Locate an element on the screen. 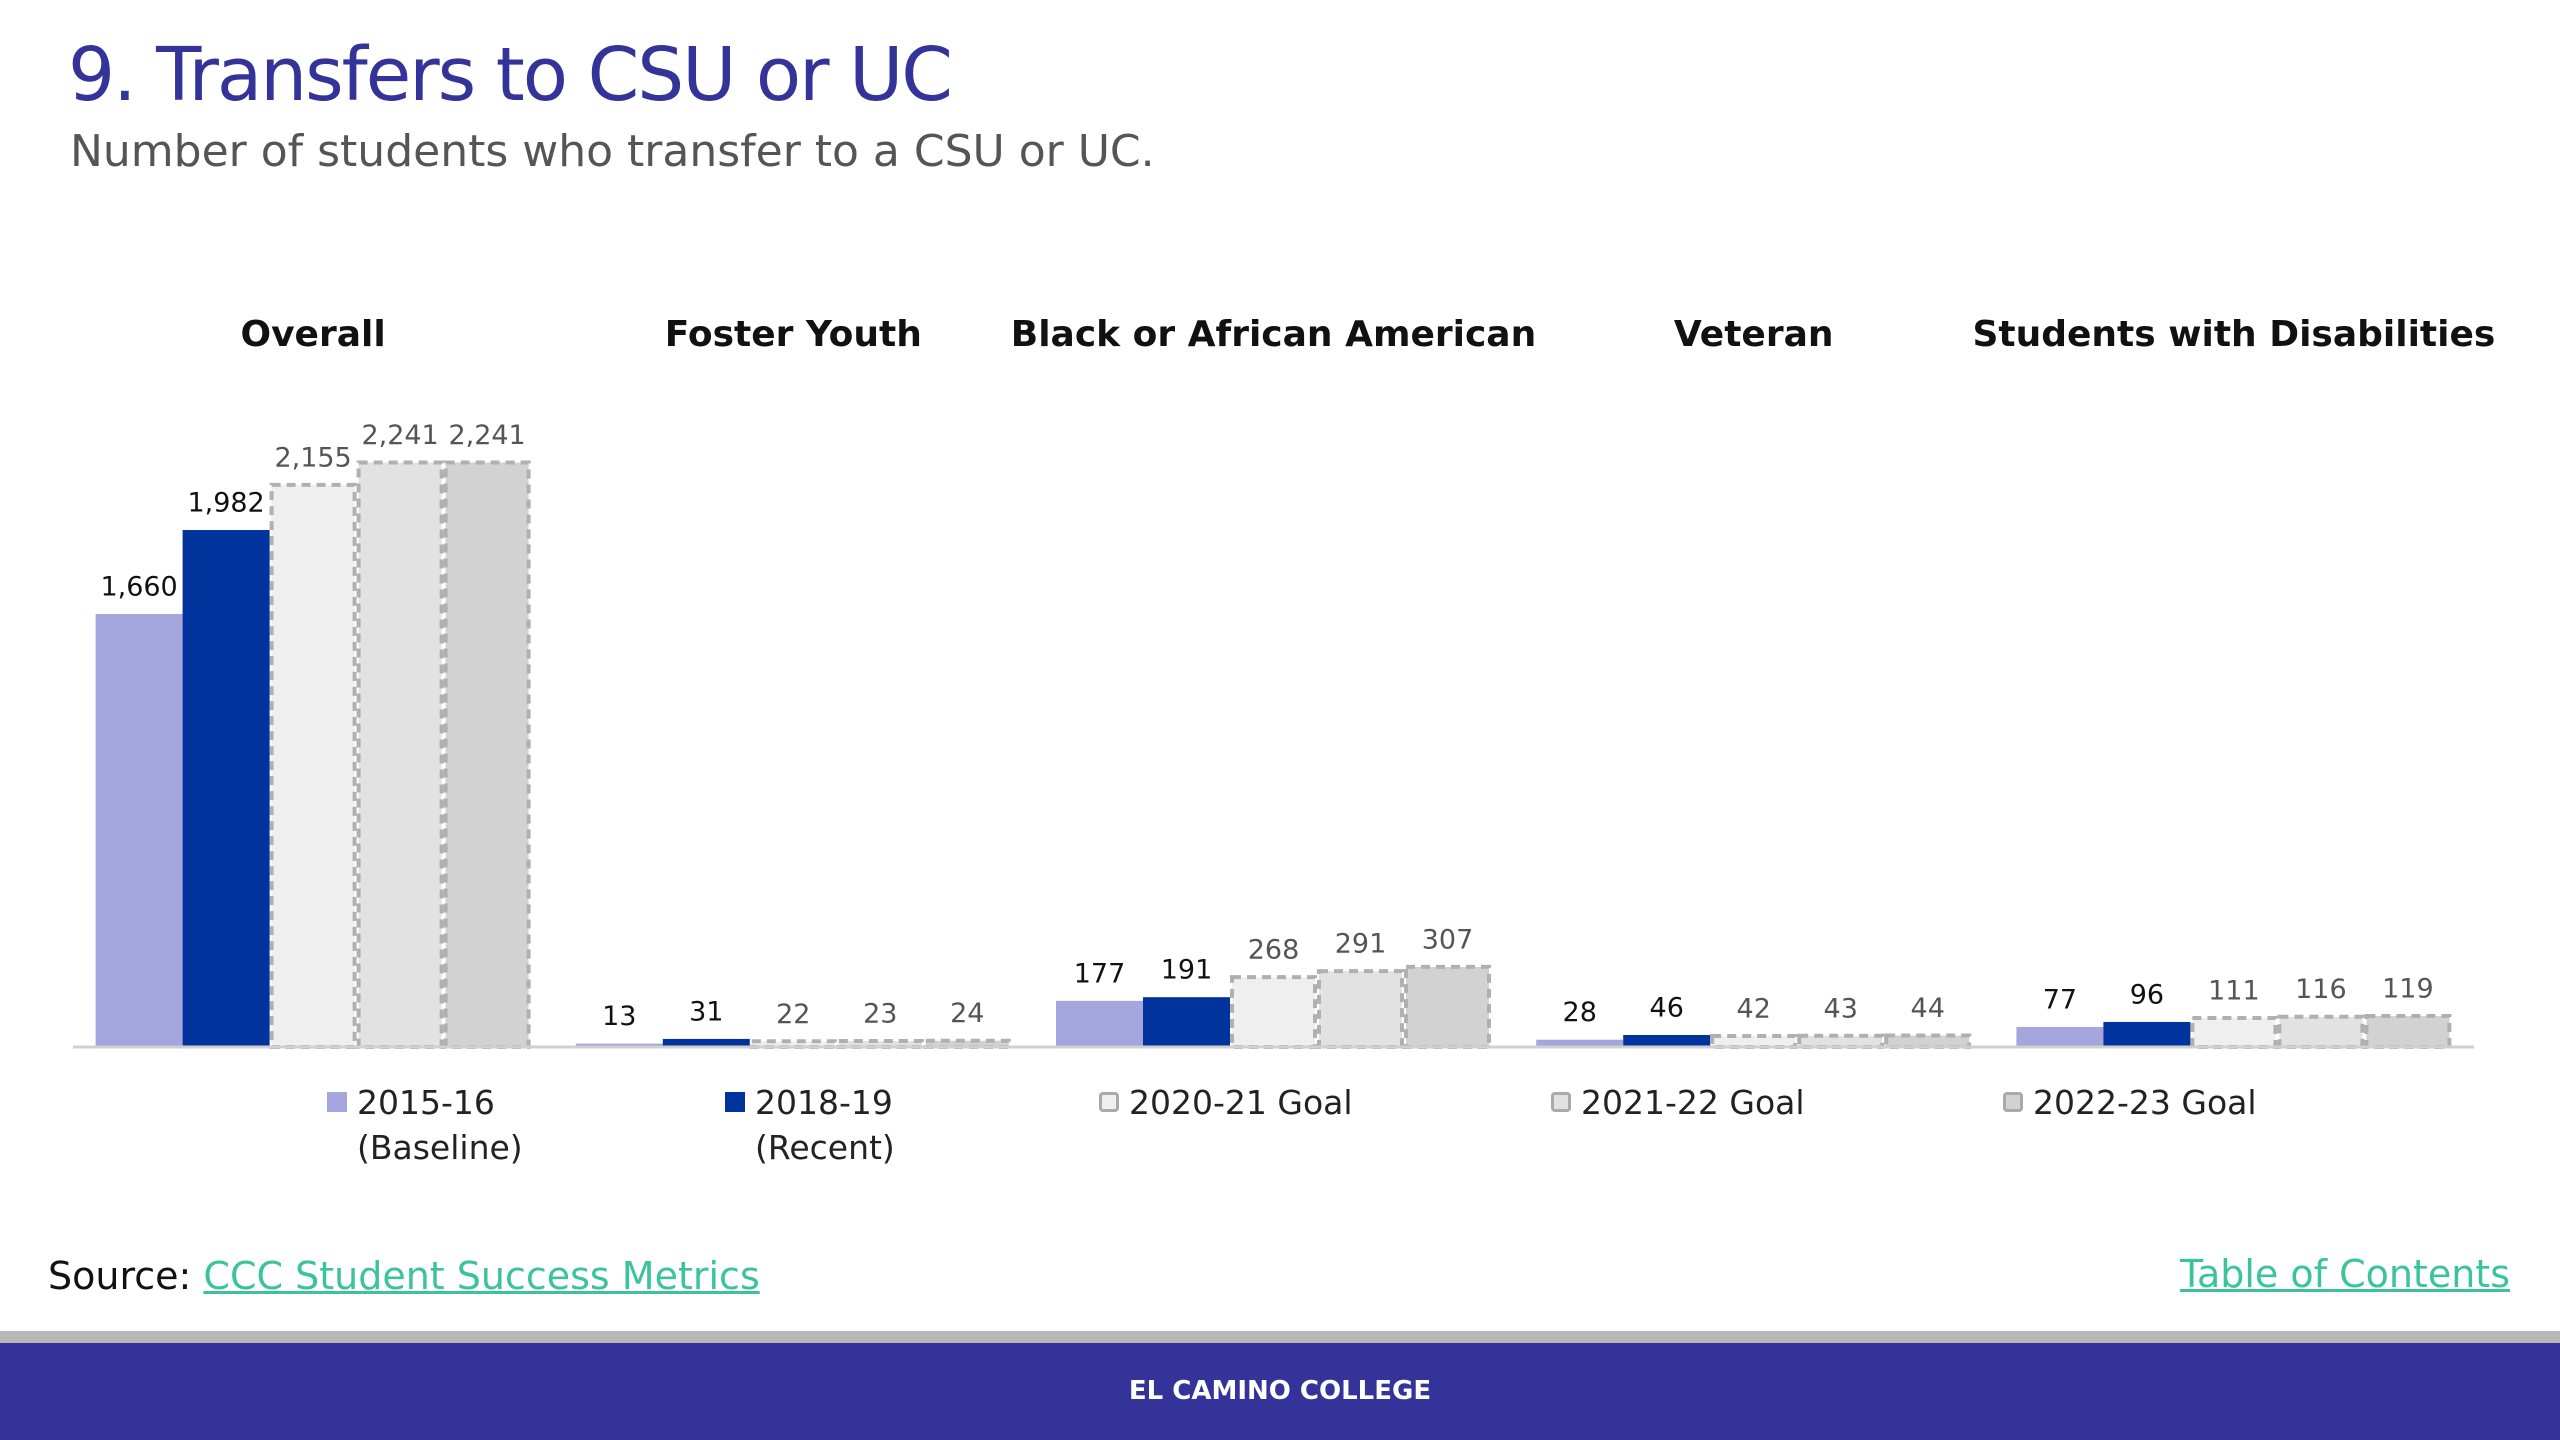  legend-item: 2015-16 (Baseline) is located at coordinates (427, 1125).